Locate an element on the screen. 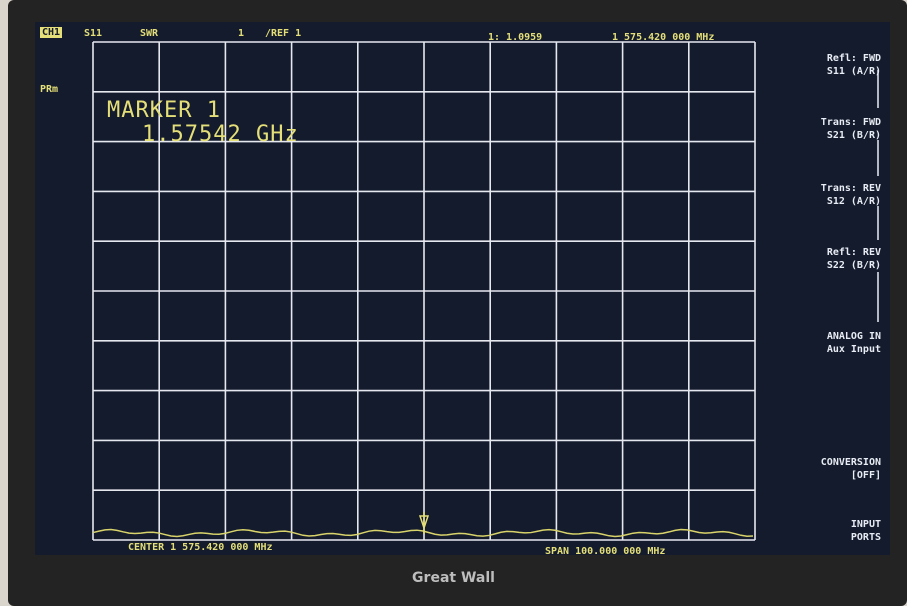 The height and width of the screenshot is (606, 907). softkey-label: [OFF] is located at coordinates (865, 475).